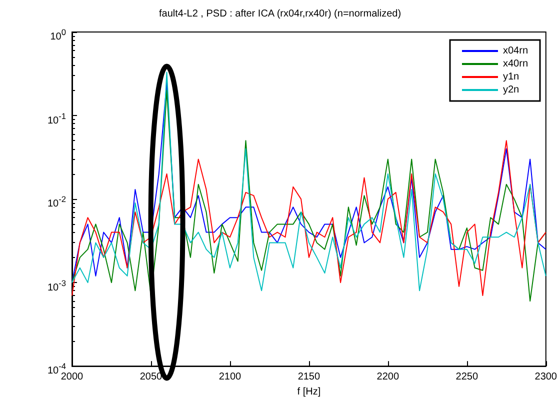 This screenshot has width=560, height=402. I want to click on y-tick-label: 10$^{-1}$, so click(56, 119).